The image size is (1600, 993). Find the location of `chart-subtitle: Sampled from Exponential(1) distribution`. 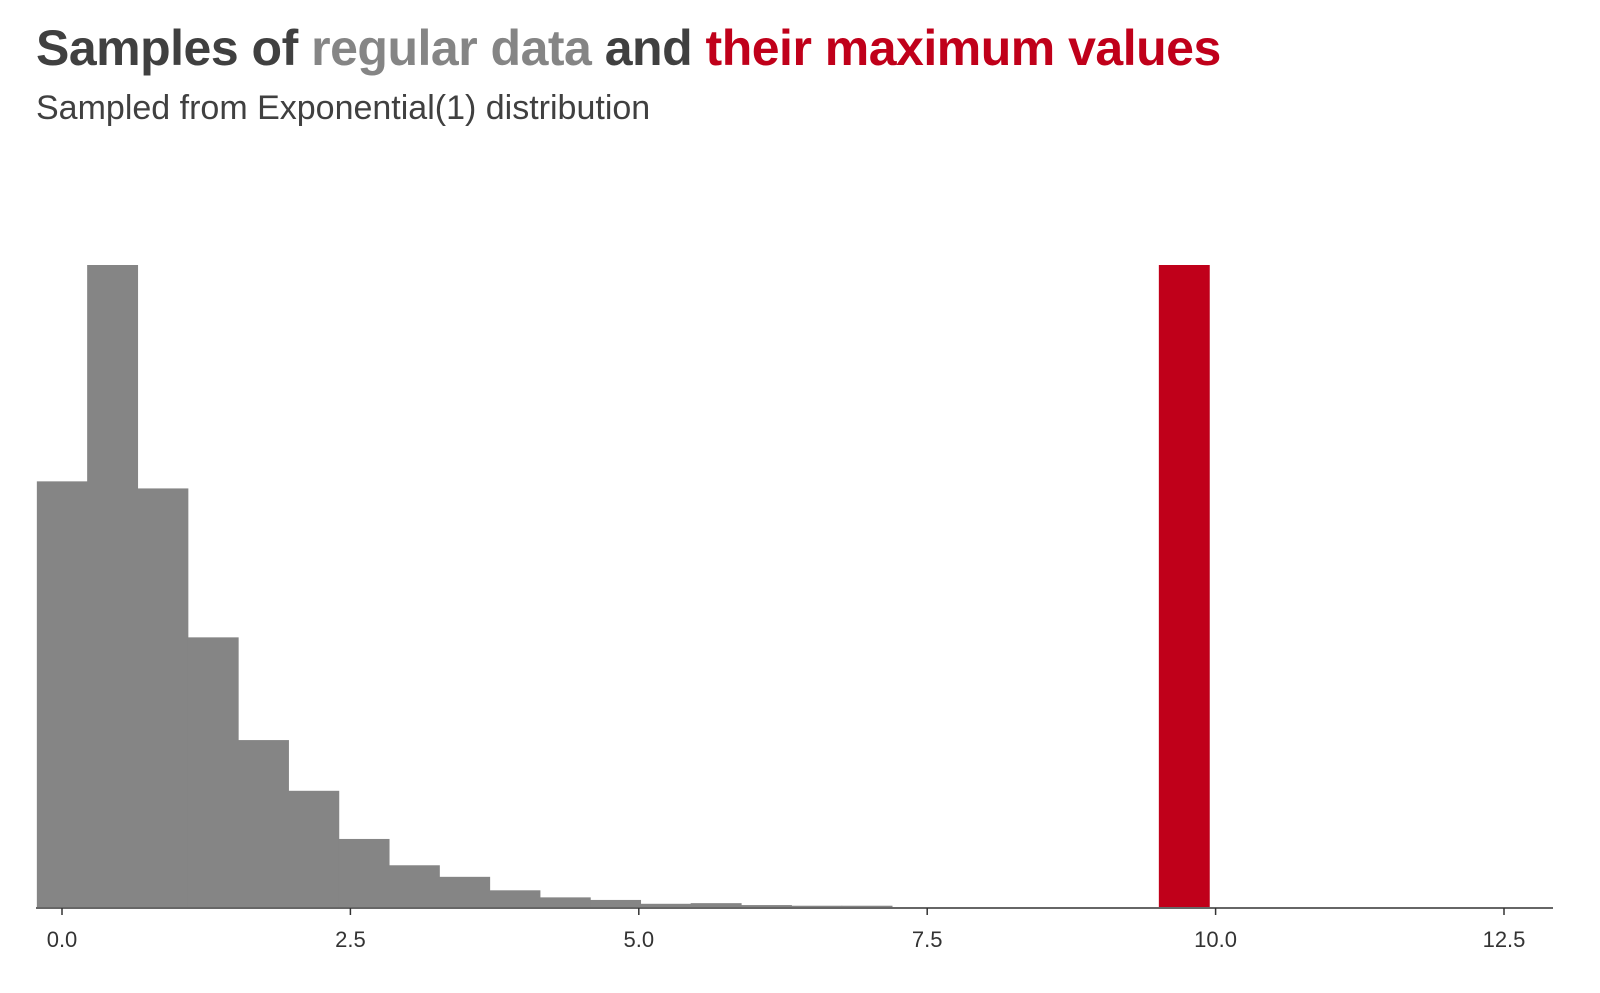

chart-subtitle: Sampled from Exponential(1) distribution is located at coordinates (343, 108).